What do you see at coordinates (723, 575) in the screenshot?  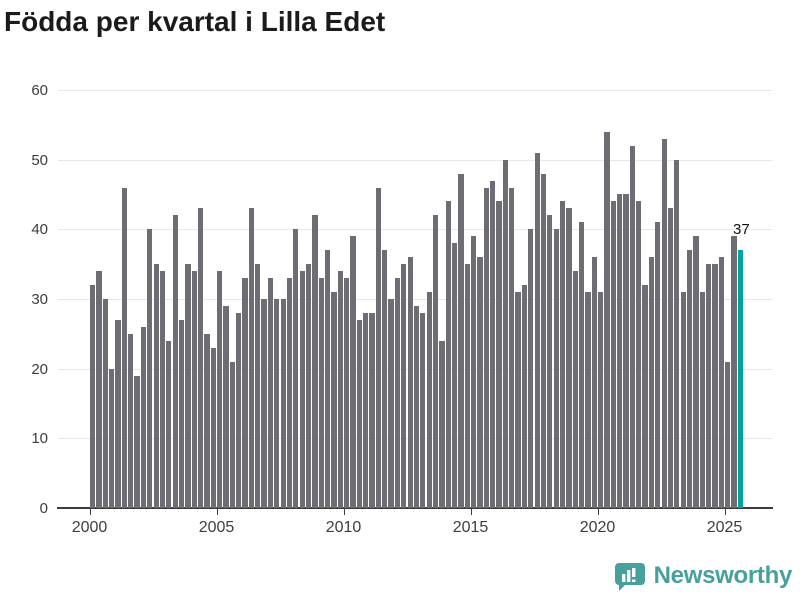 I see `brand-text: Newsworthy` at bounding box center [723, 575].